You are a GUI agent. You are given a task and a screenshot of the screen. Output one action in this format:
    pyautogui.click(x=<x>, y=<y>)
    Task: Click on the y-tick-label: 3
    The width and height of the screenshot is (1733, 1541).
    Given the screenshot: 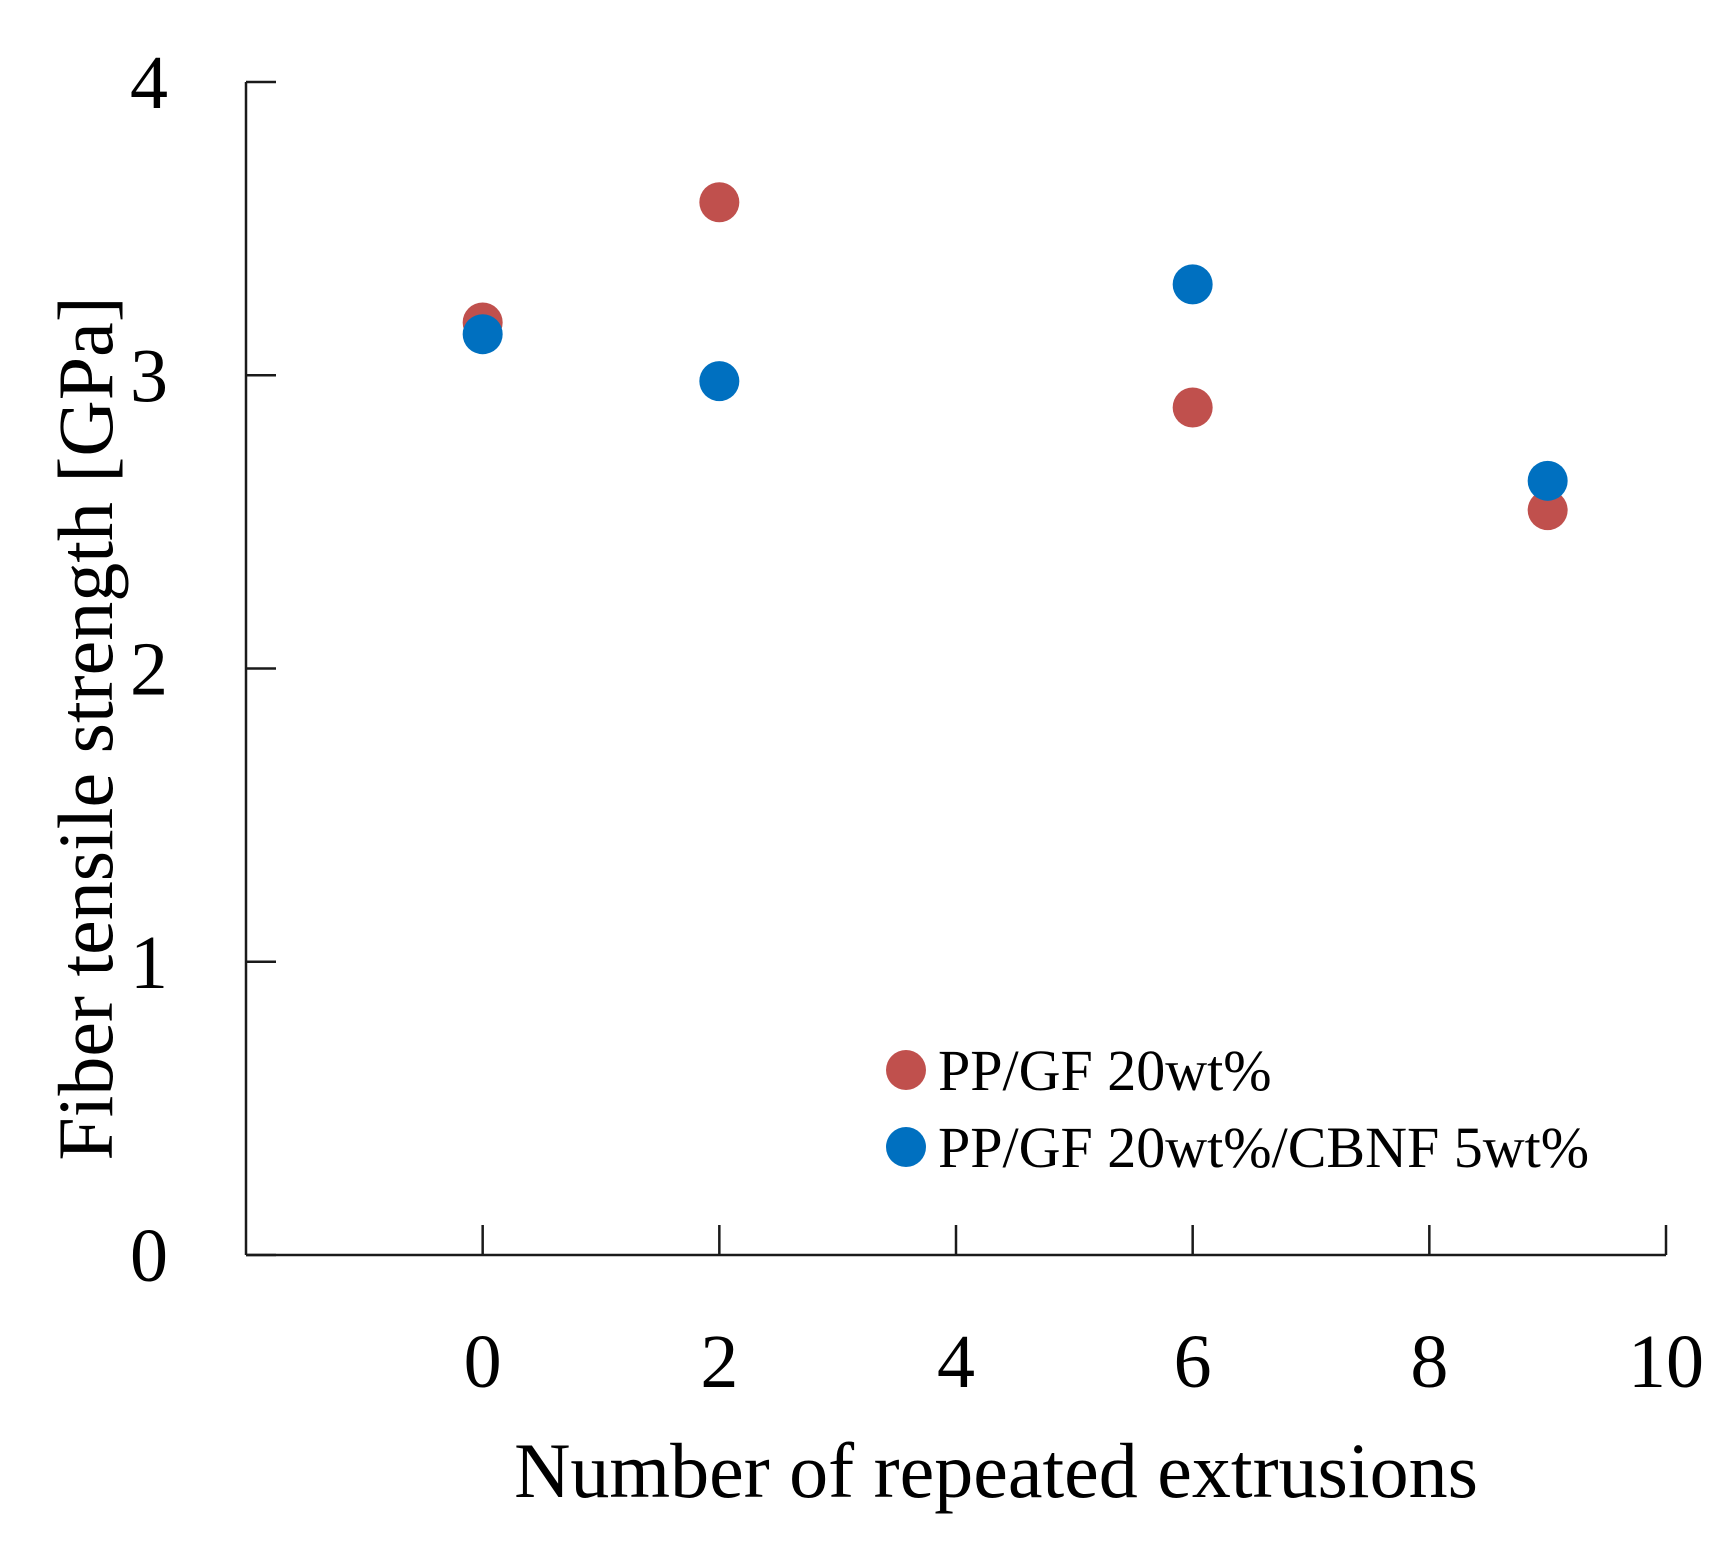 What is the action you would take?
    pyautogui.click(x=149, y=376)
    